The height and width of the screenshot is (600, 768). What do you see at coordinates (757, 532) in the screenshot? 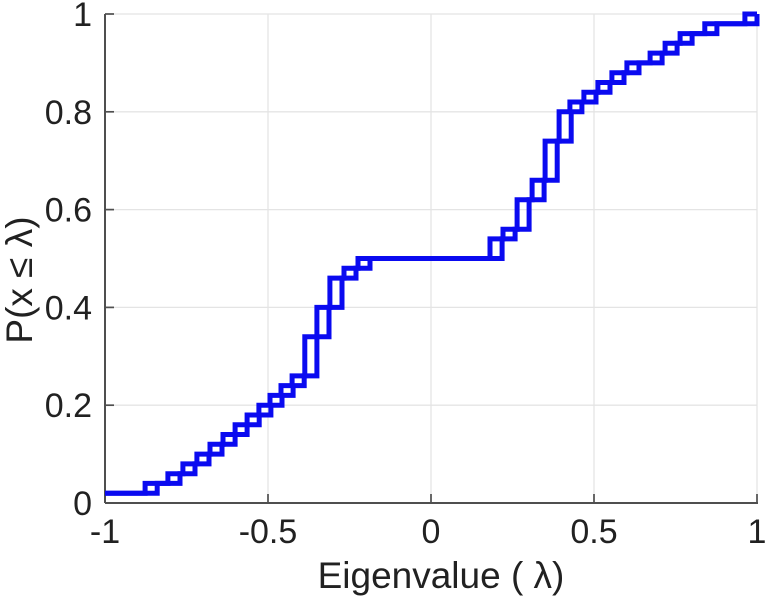
I see `x-tick-label-1: 1` at bounding box center [757, 532].